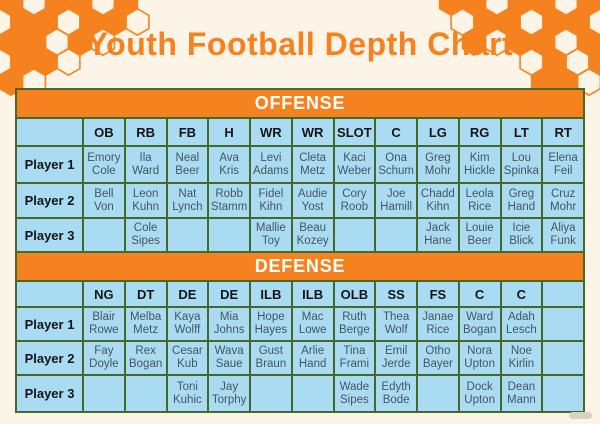 This screenshot has height=424, width=600. Describe the element at coordinates (479, 358) in the screenshot. I see `player-name-cell: Nora Upton` at that location.